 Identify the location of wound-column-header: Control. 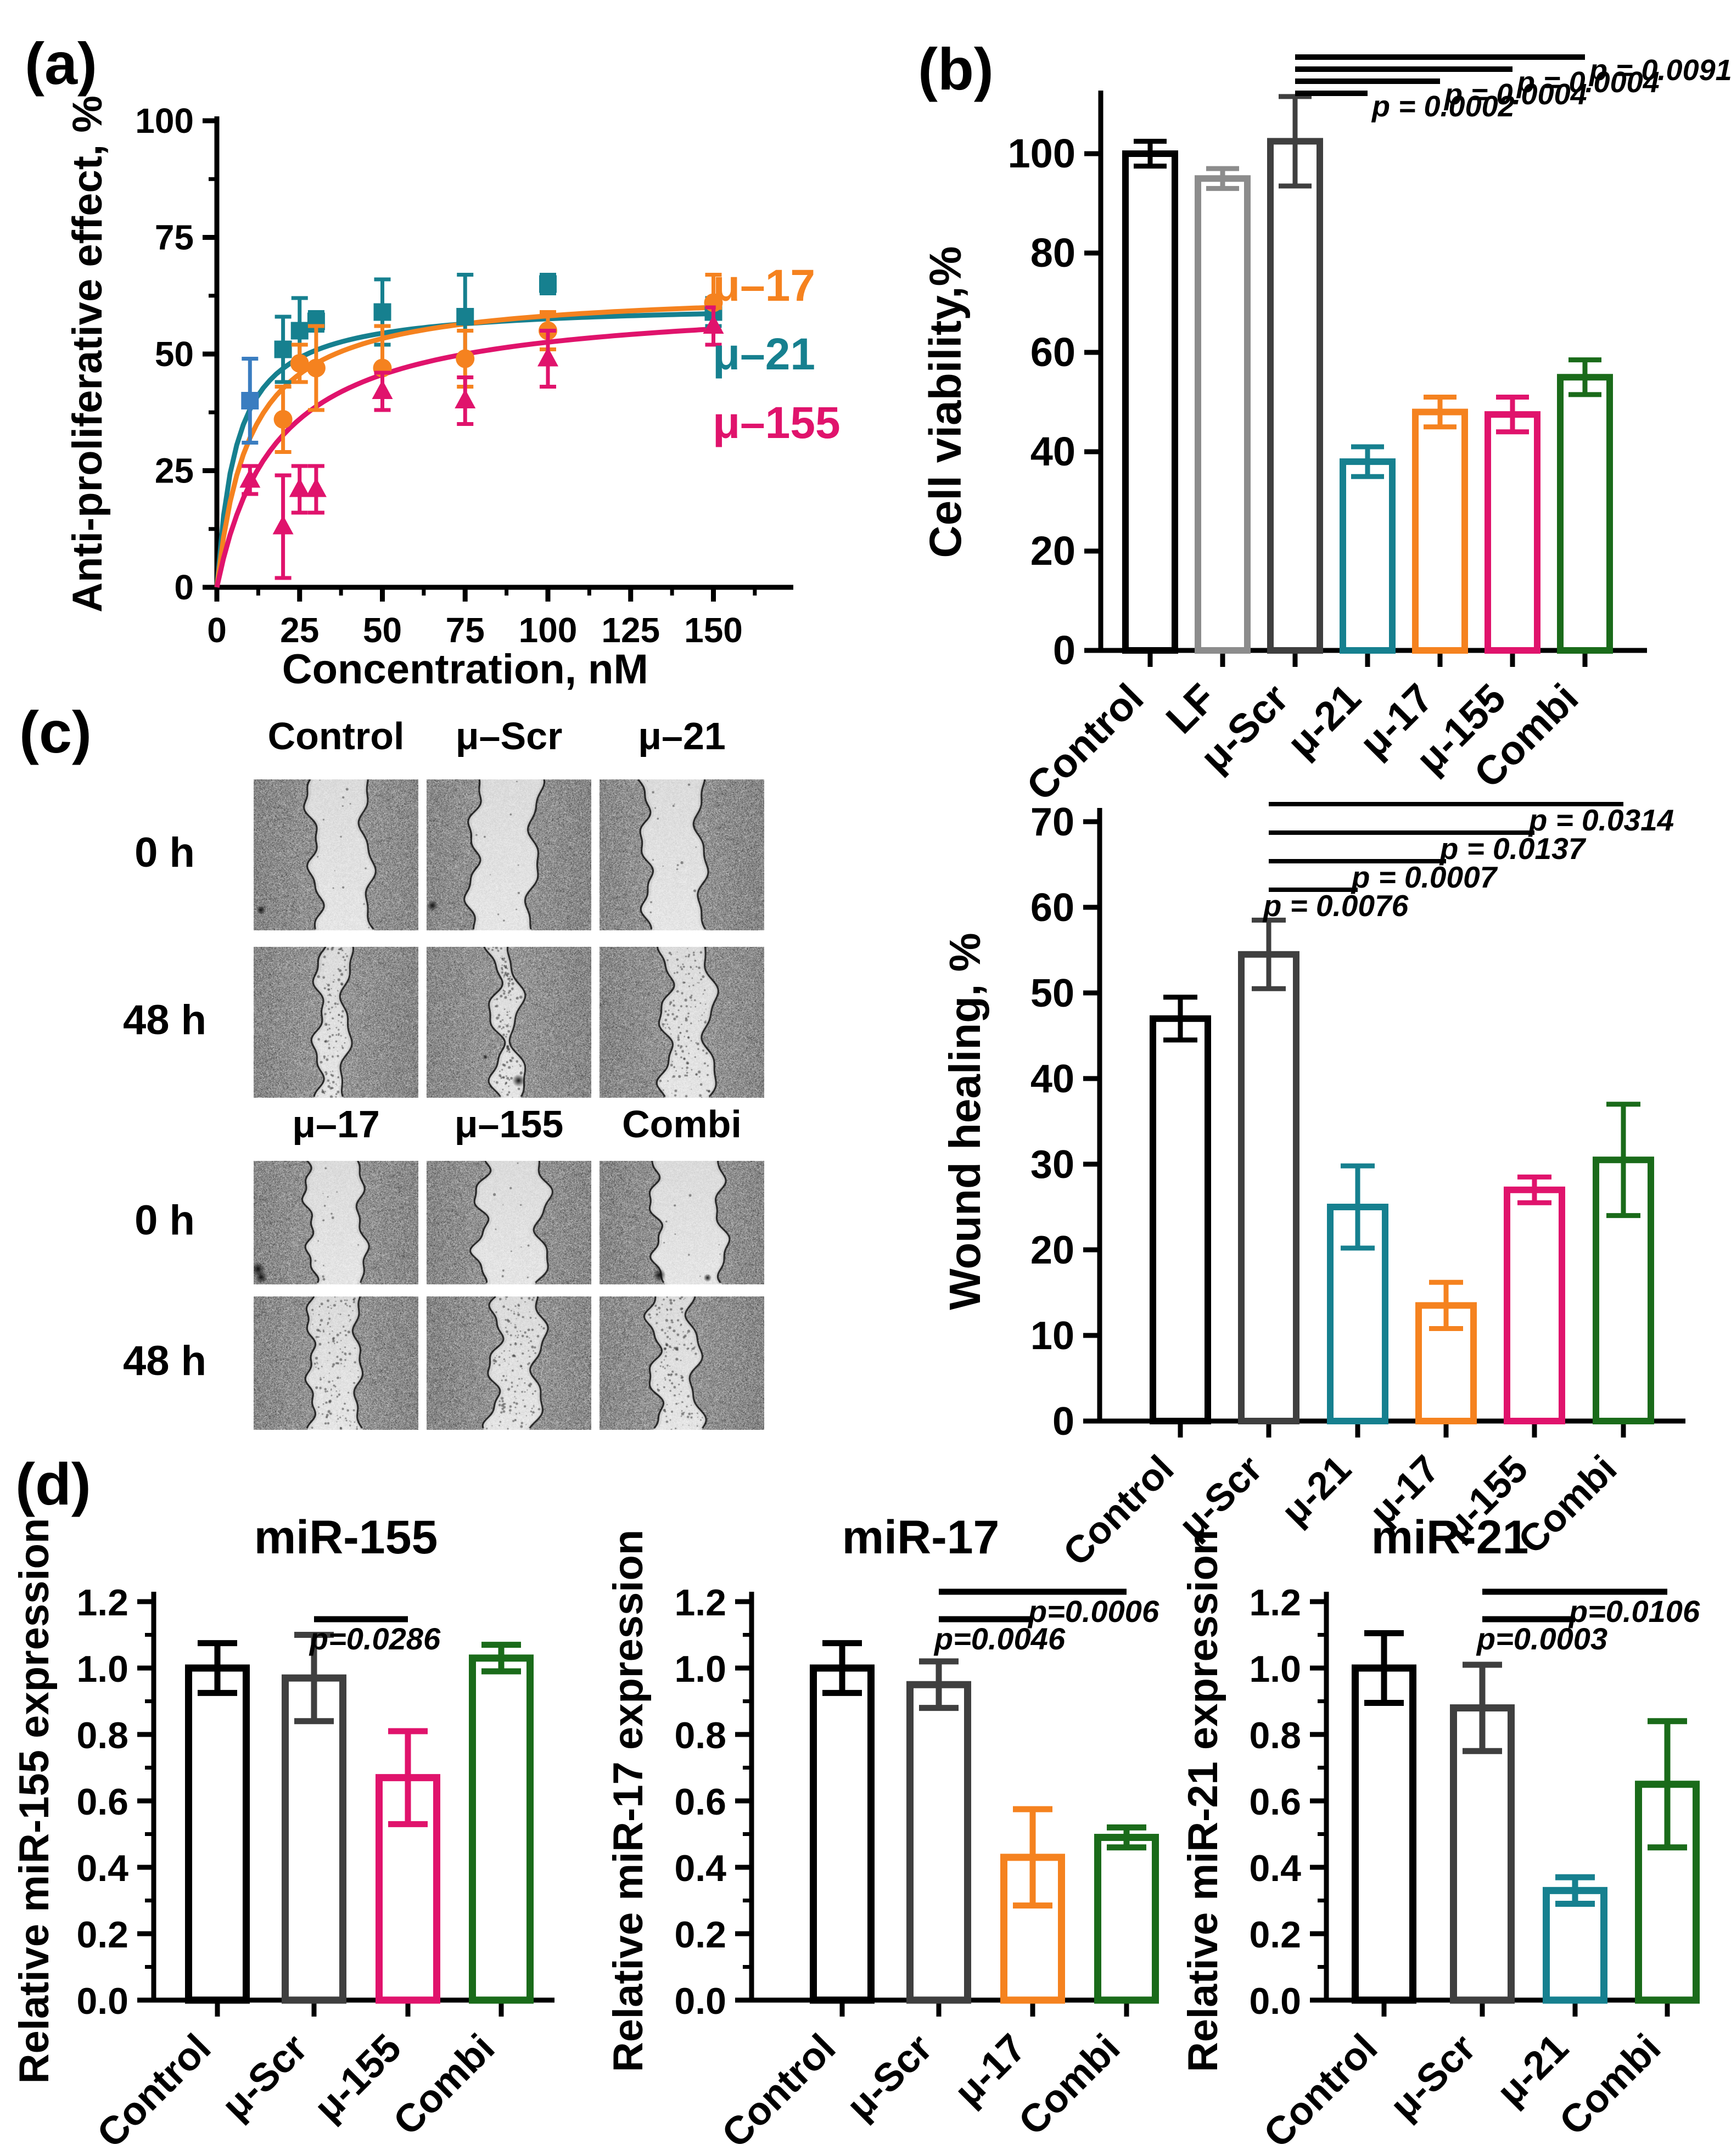
(336, 736).